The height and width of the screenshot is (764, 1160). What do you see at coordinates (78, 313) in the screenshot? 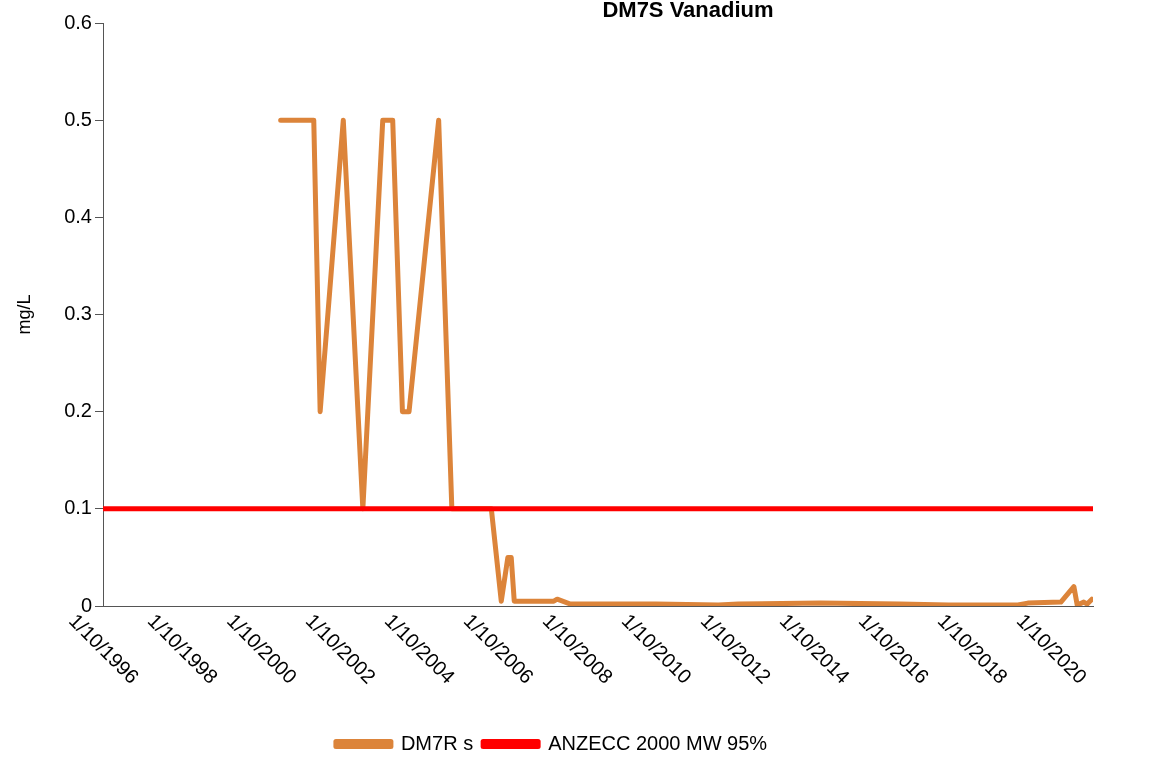
I see `y-tick-label: 0.3` at bounding box center [78, 313].